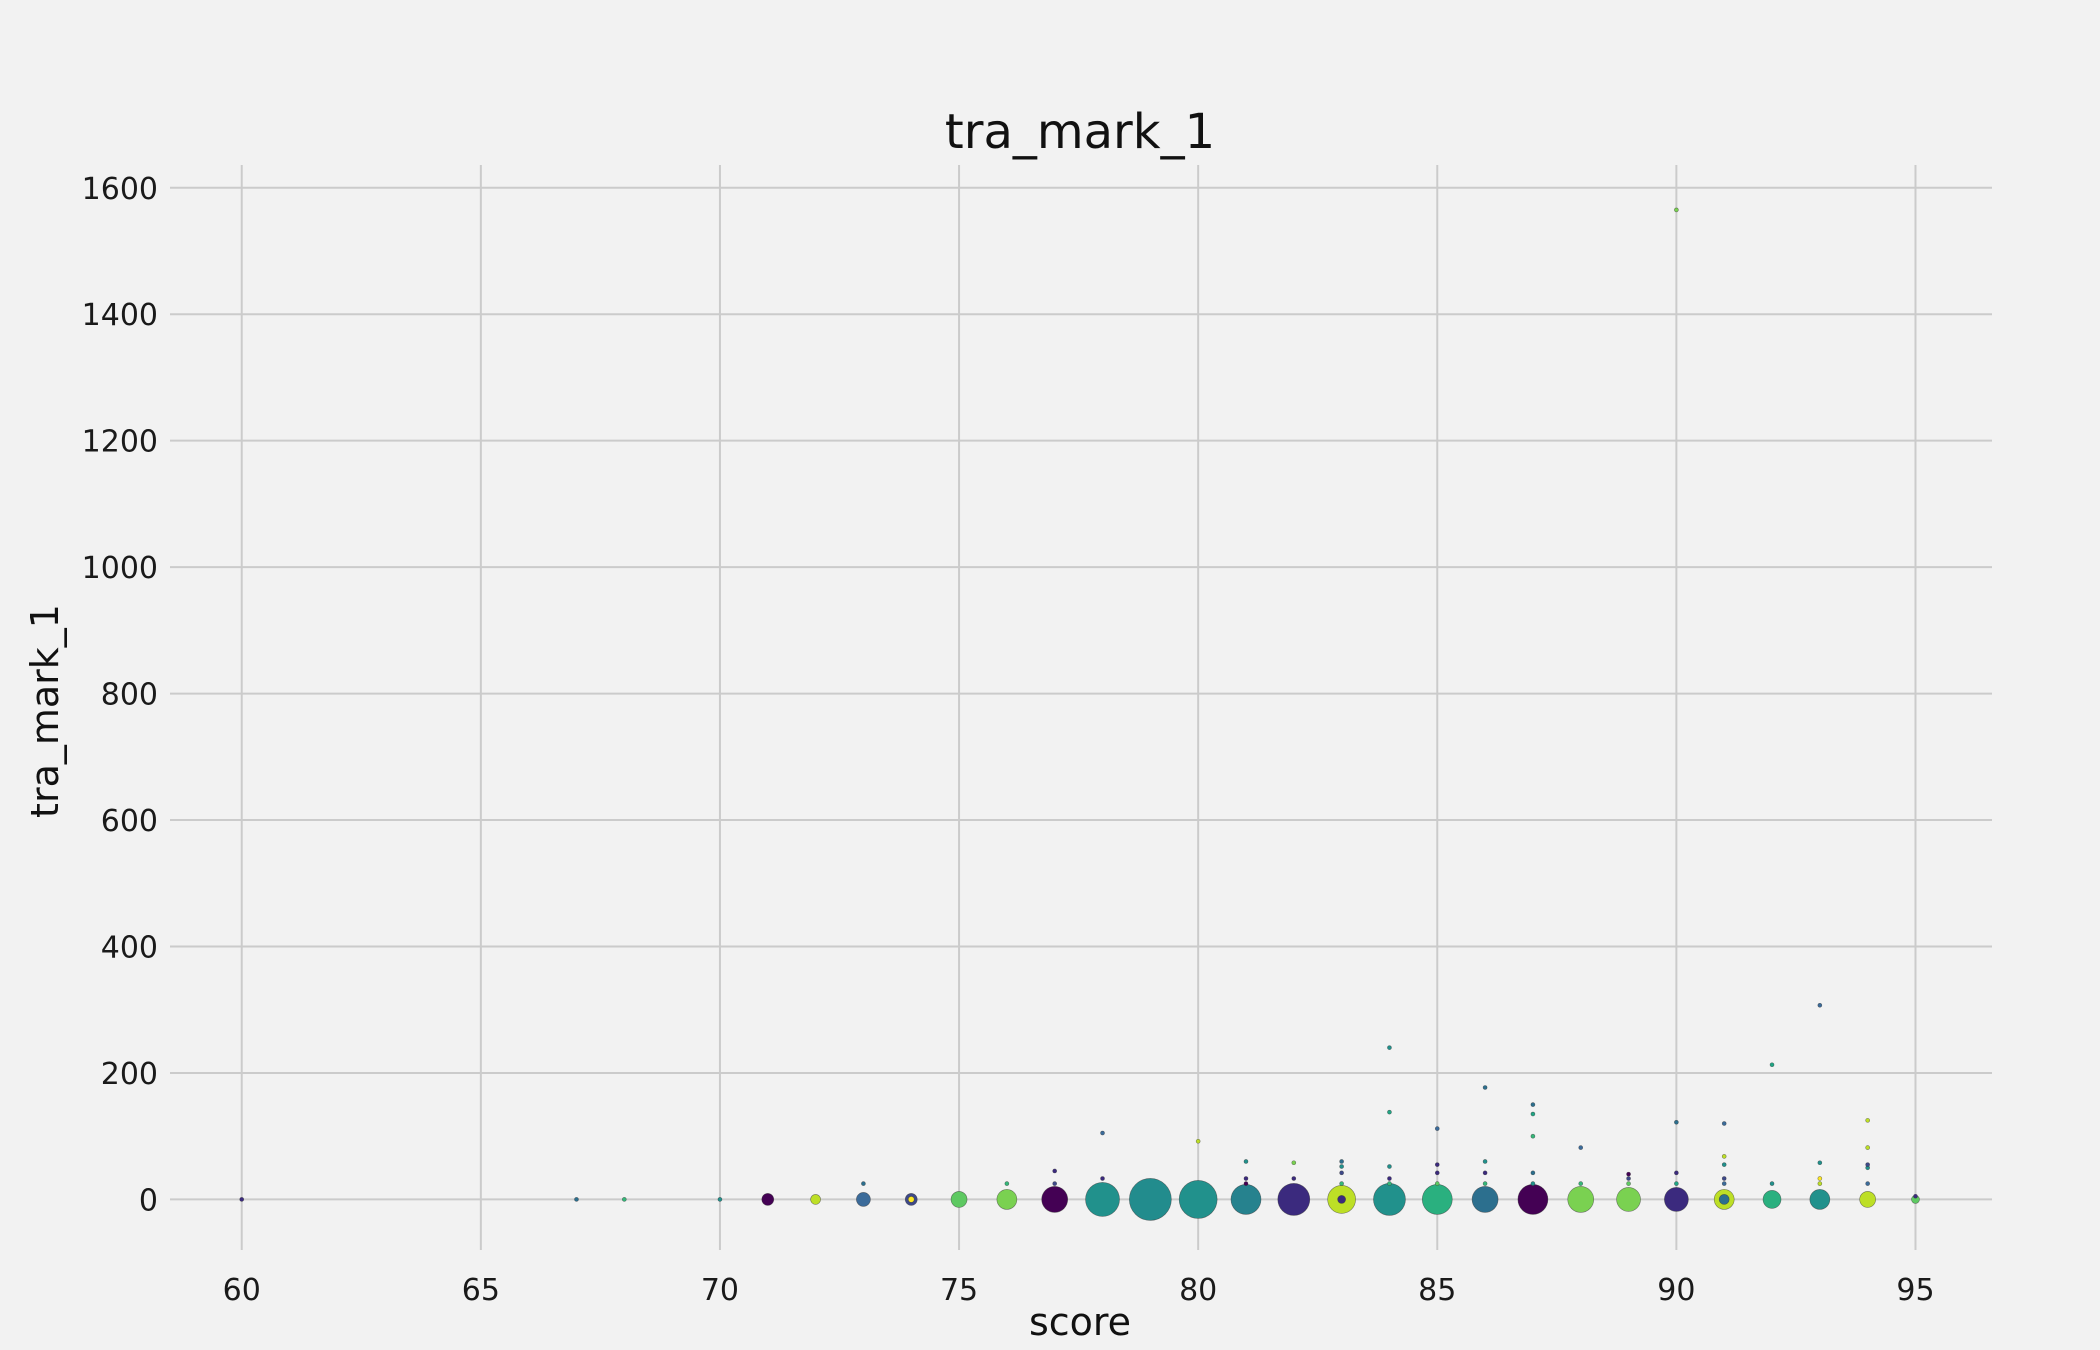 The width and height of the screenshot is (2100, 1350). What do you see at coordinates (148, 1200) in the screenshot?
I see `y-tick-label: 0` at bounding box center [148, 1200].